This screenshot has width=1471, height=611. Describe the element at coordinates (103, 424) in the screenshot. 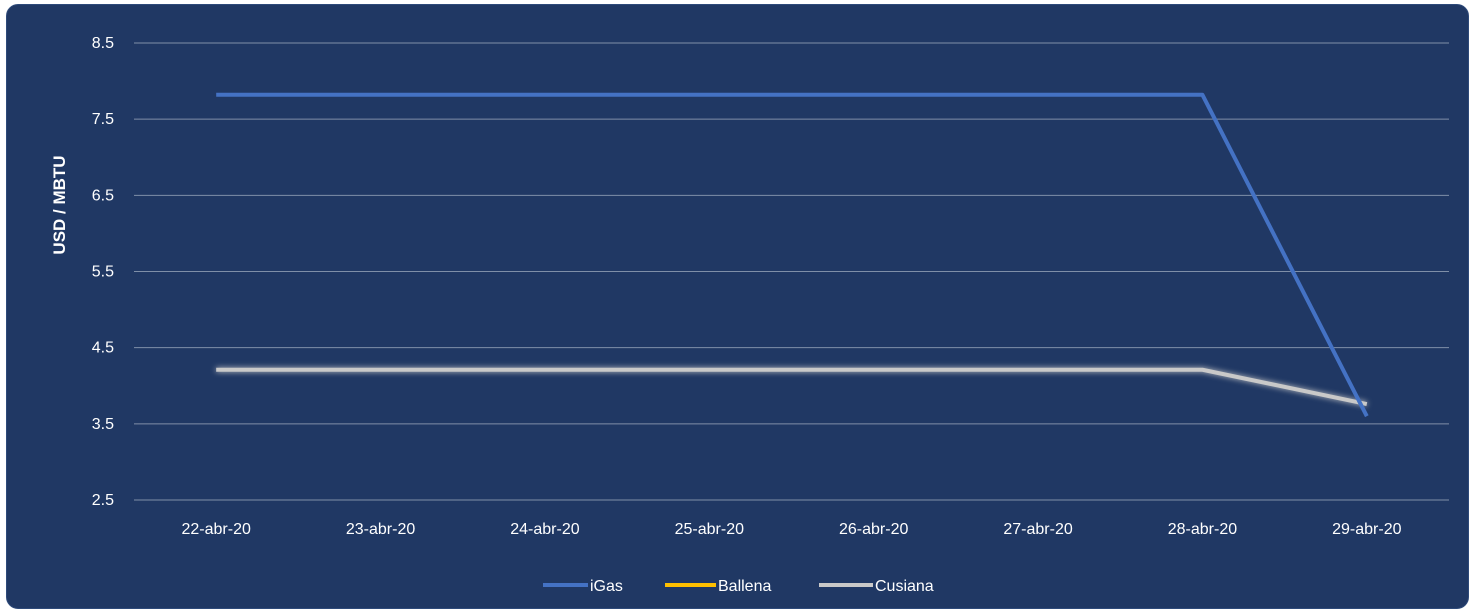

I see `y-tick-label: 3.5` at that location.